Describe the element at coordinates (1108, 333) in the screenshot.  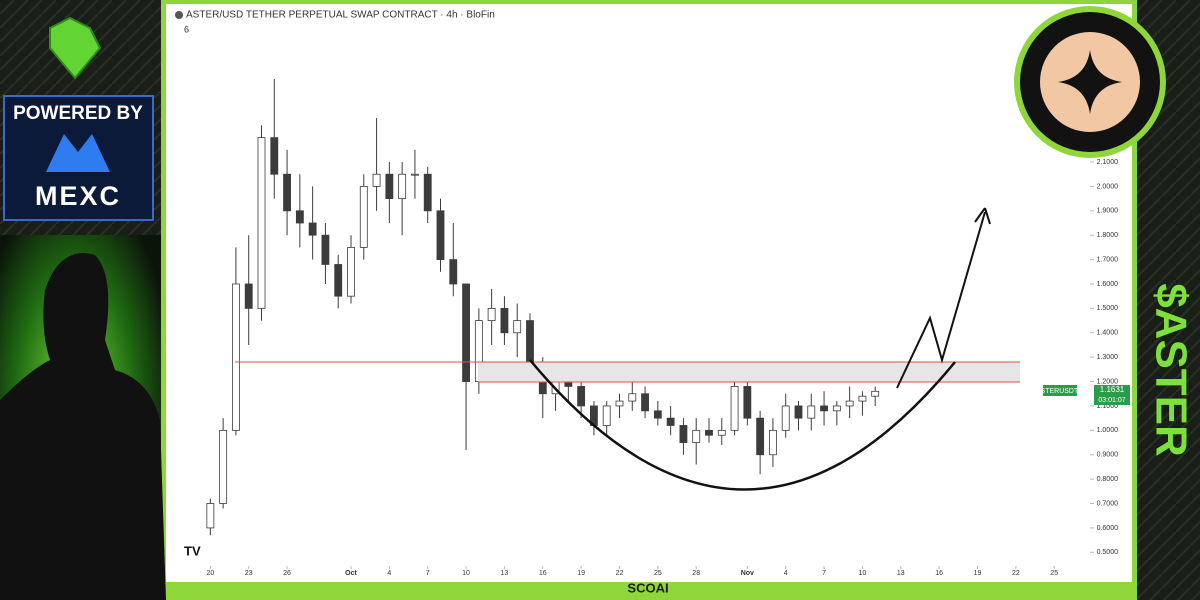
I see `y-tick-label: 1.4000` at that location.